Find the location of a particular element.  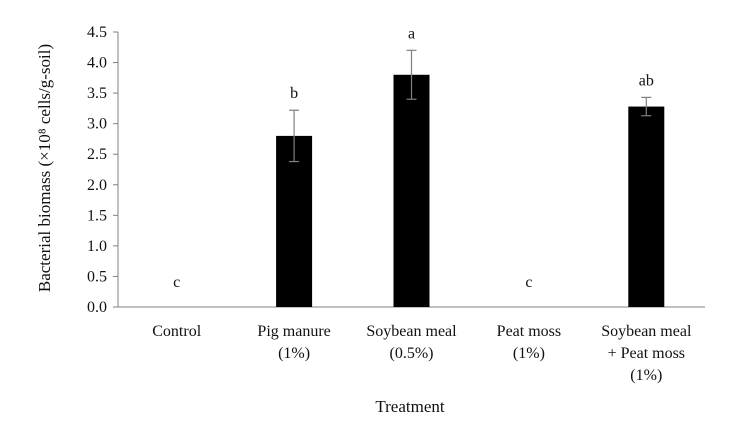

y-tick-label: 2.5 is located at coordinates (97, 154).